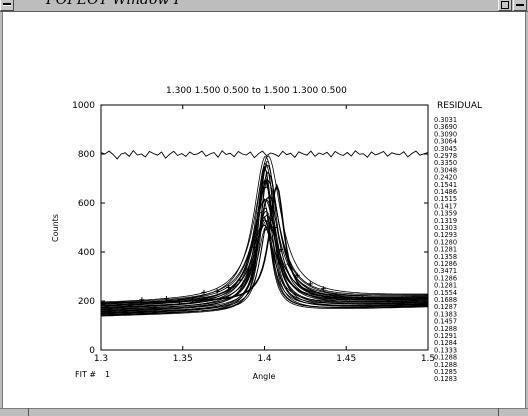  What do you see at coordinates (346, 359) in the screenshot?
I see `x-tick-label: 1.45` at bounding box center [346, 359].